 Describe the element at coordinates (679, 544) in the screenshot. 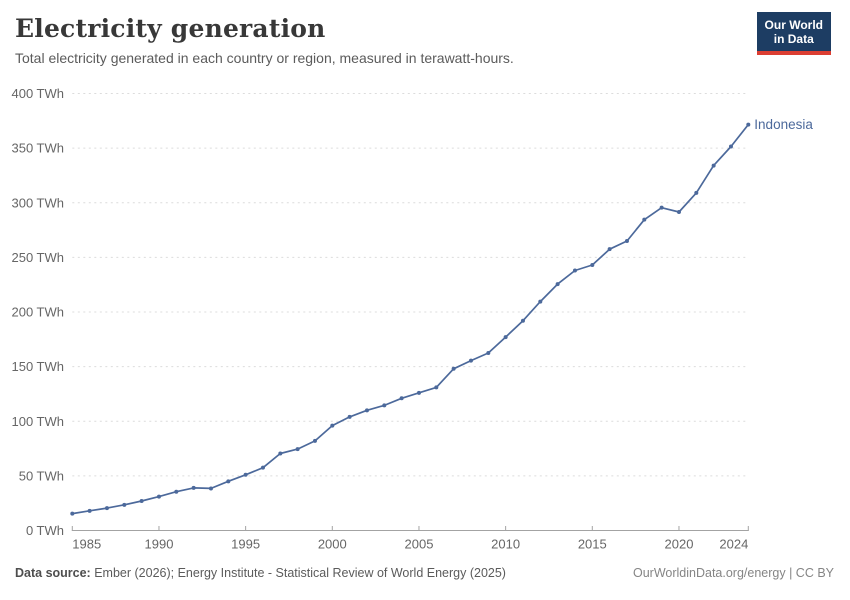

I see `x-tick-label-2020: 2020` at that location.